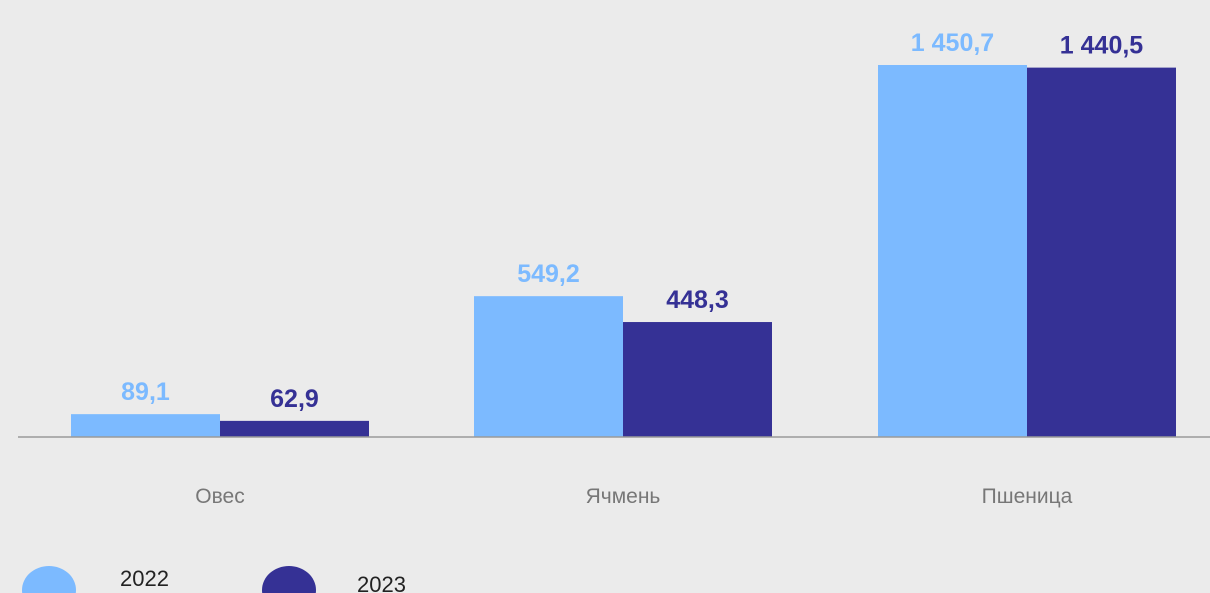 The height and width of the screenshot is (593, 1210). Describe the element at coordinates (623, 496) in the screenshot. I see `category-label-1: Ячмень` at that location.